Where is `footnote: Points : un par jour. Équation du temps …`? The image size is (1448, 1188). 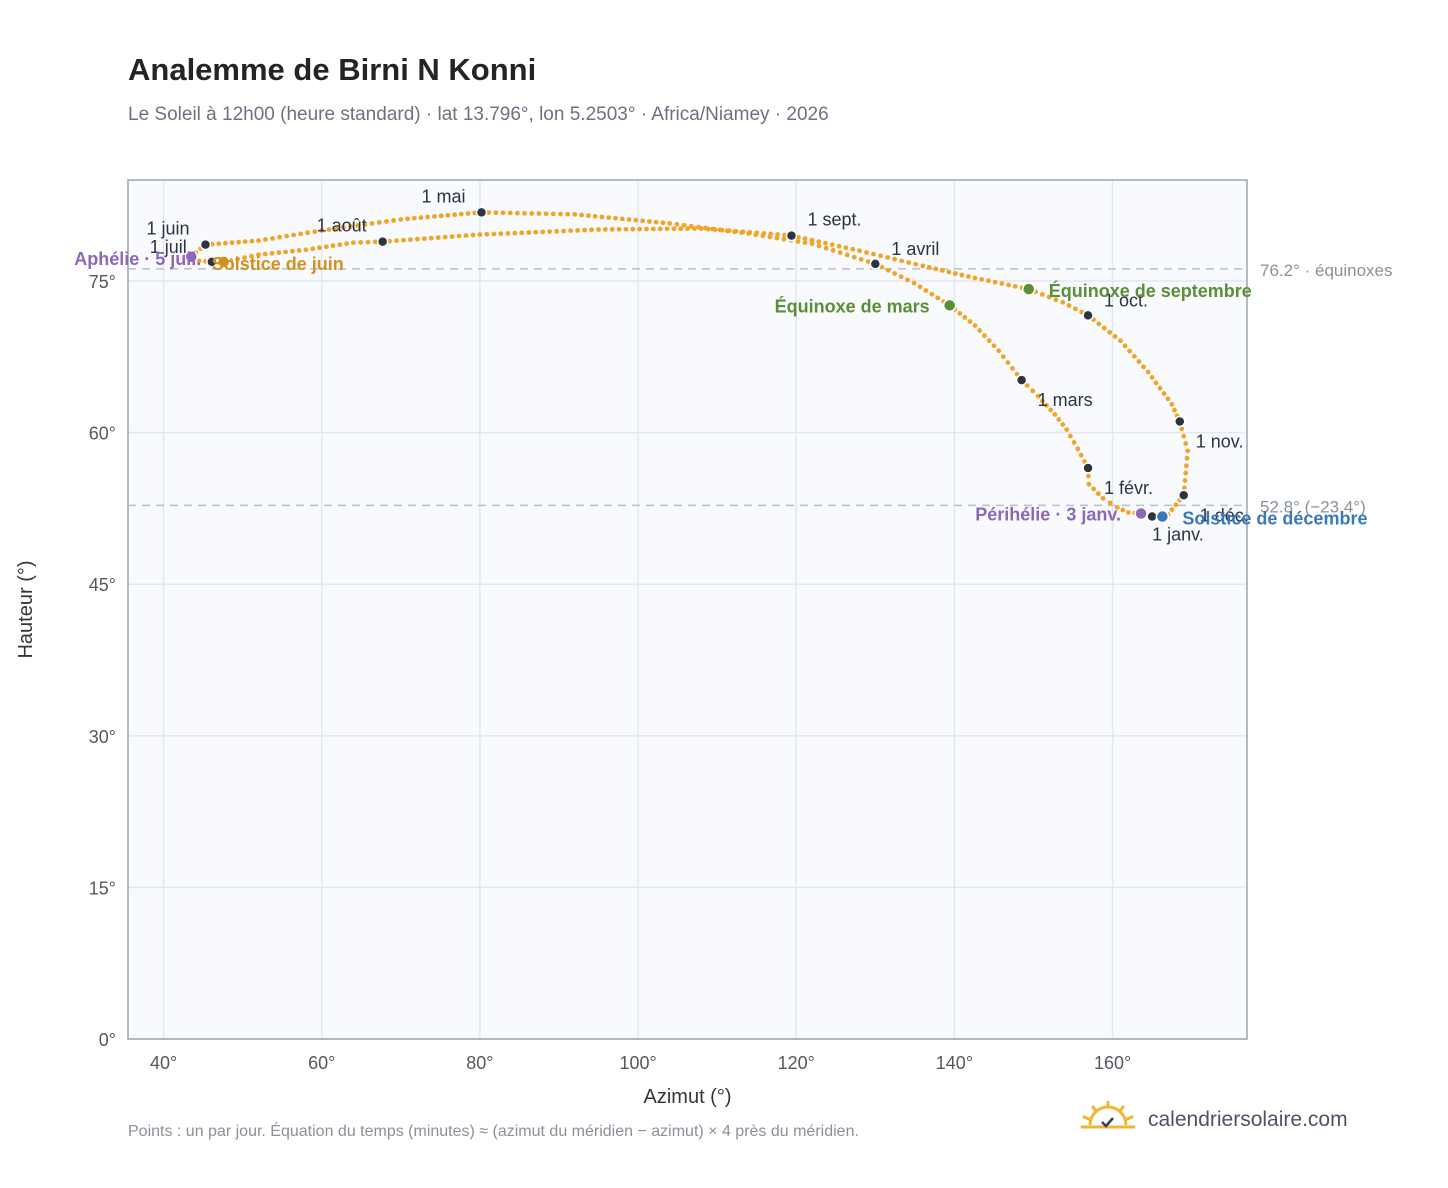
footnote: Points : un par jour. Équation du temps … is located at coordinates (493, 1131).